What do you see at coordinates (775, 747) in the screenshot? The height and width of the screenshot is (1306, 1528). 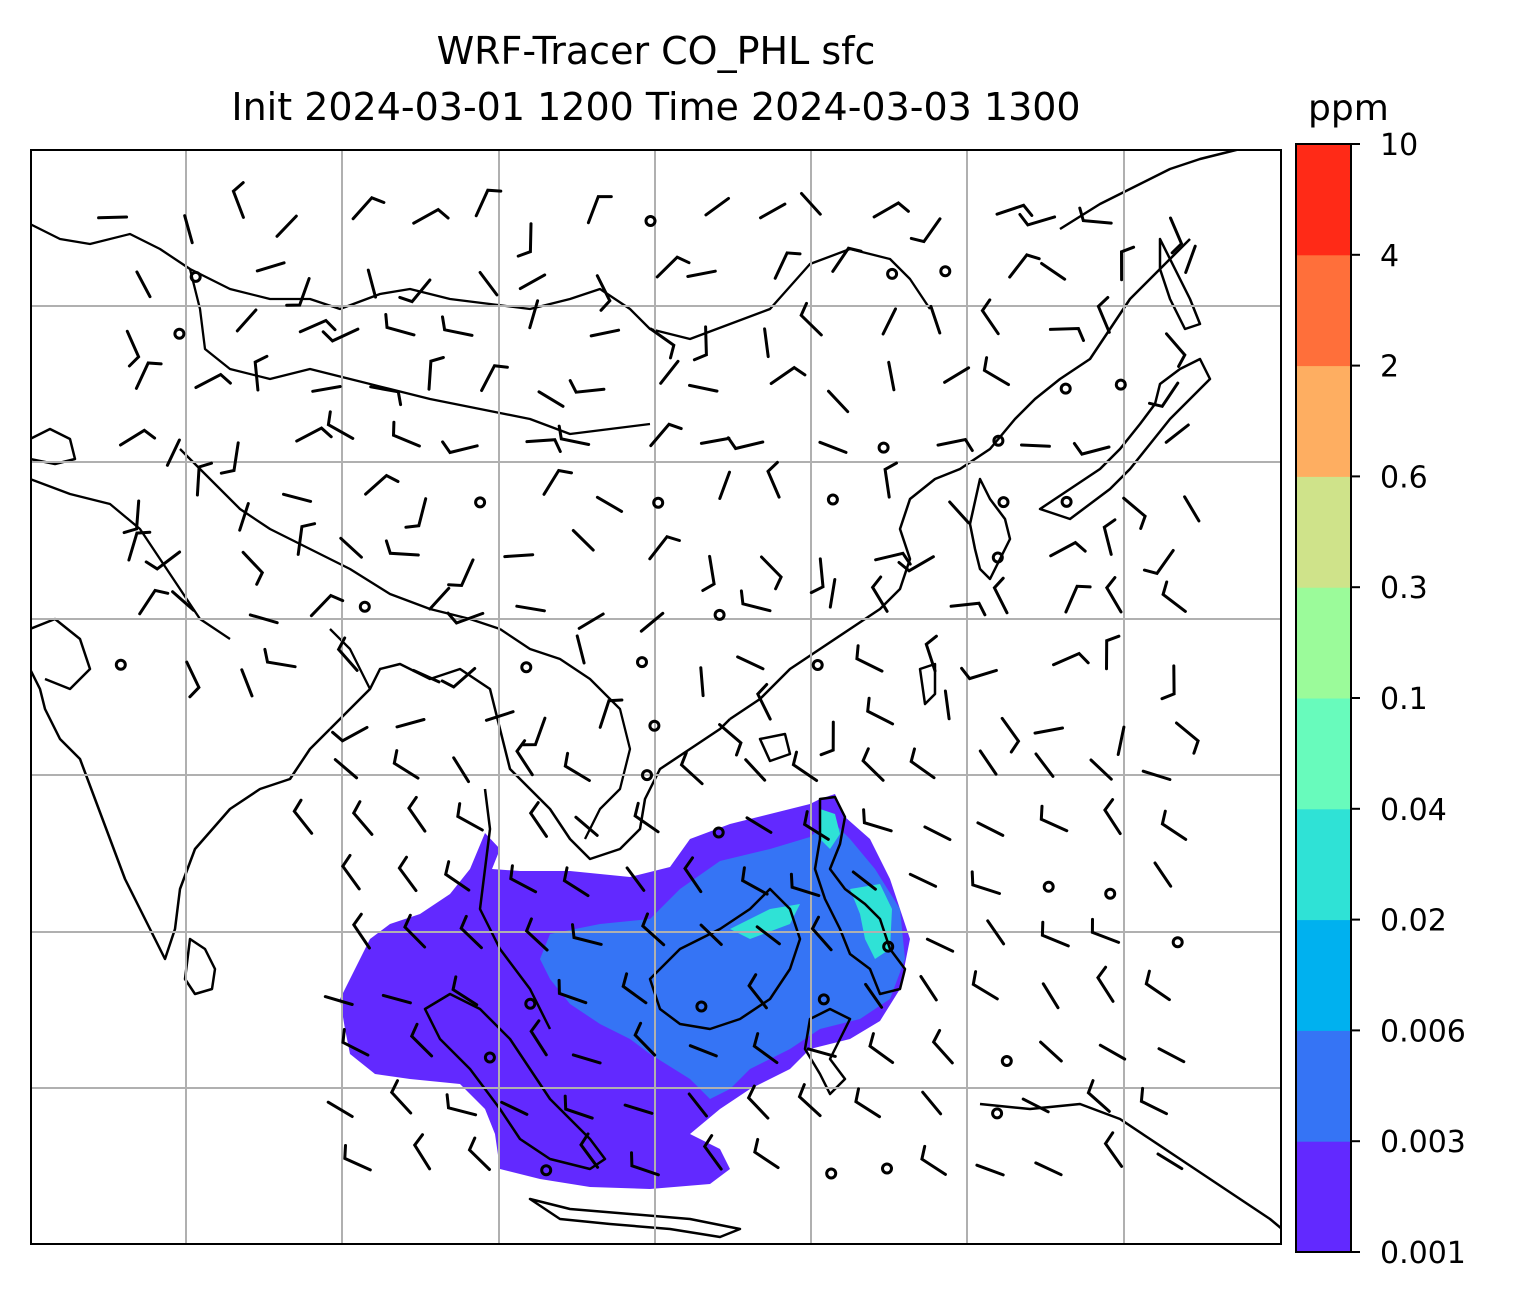 I see `coast-hainan` at bounding box center [775, 747].